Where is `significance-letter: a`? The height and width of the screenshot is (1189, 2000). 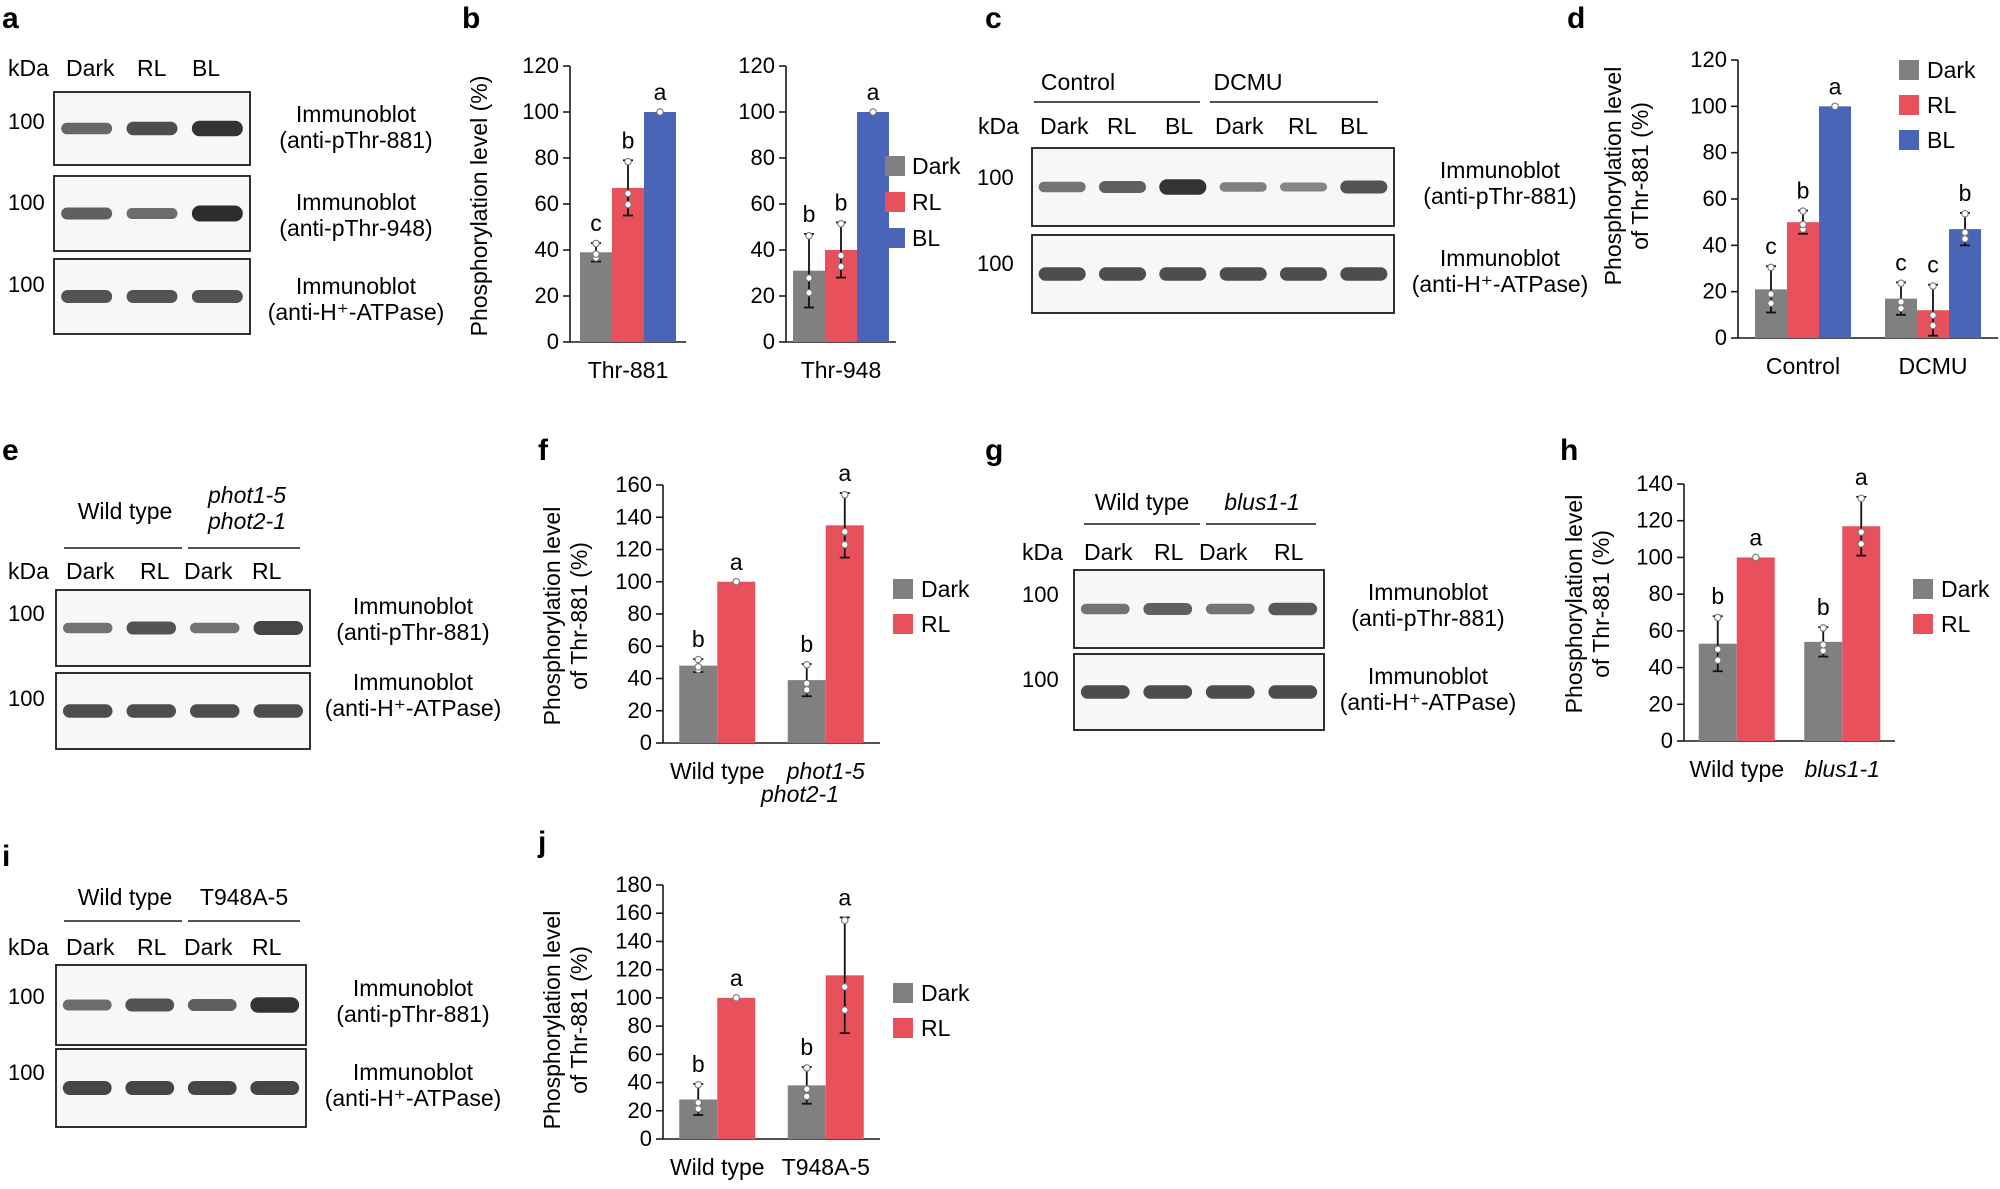 significance-letter: a is located at coordinates (660, 92).